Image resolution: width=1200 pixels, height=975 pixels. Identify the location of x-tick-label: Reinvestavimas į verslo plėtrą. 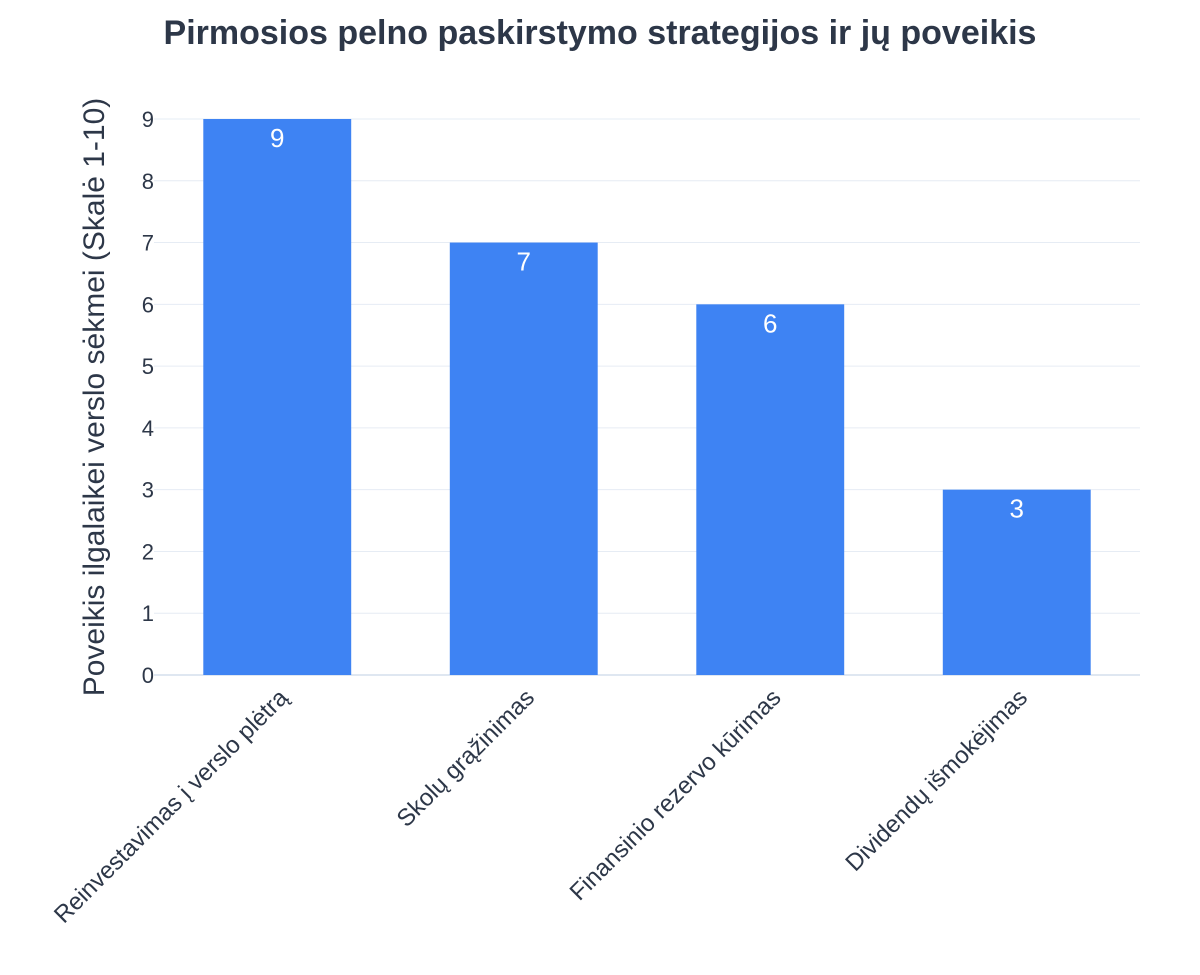
(171, 806).